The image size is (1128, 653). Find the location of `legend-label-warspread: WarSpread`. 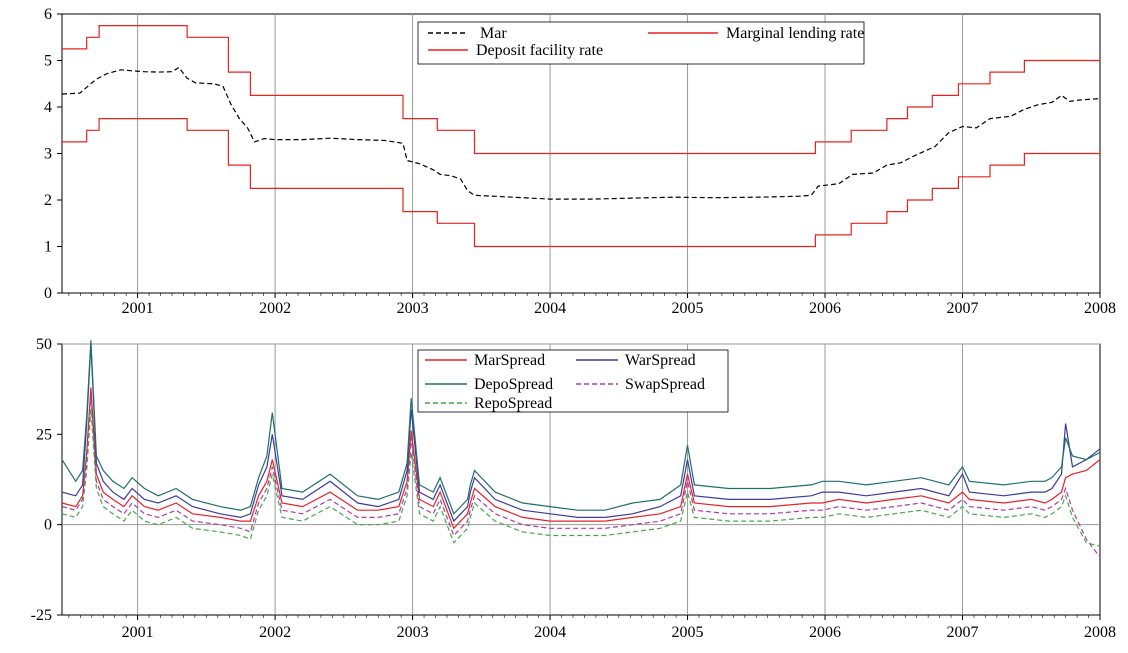

legend-label-warspread: WarSpread is located at coordinates (660, 360).